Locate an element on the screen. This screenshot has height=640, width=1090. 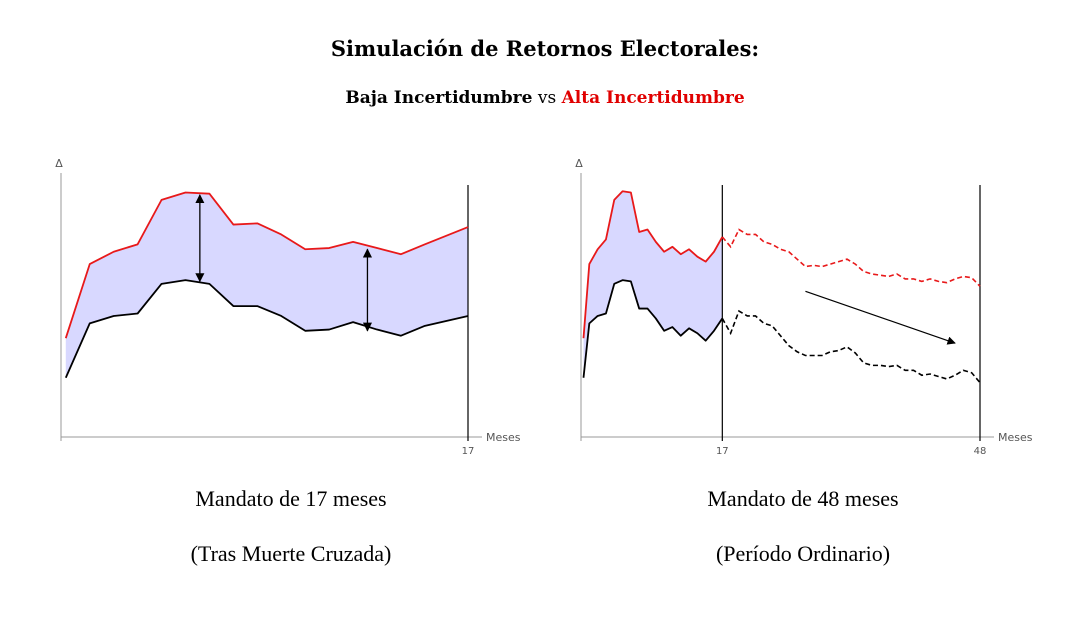
left-shaded-area is located at coordinates (266, 285).